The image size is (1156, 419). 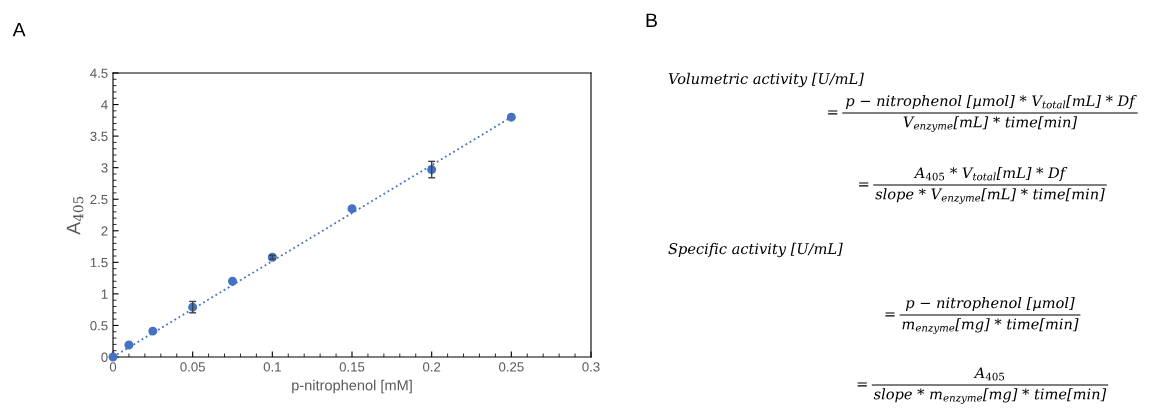 What do you see at coordinates (651, 20) in the screenshot?
I see `text: B` at bounding box center [651, 20].